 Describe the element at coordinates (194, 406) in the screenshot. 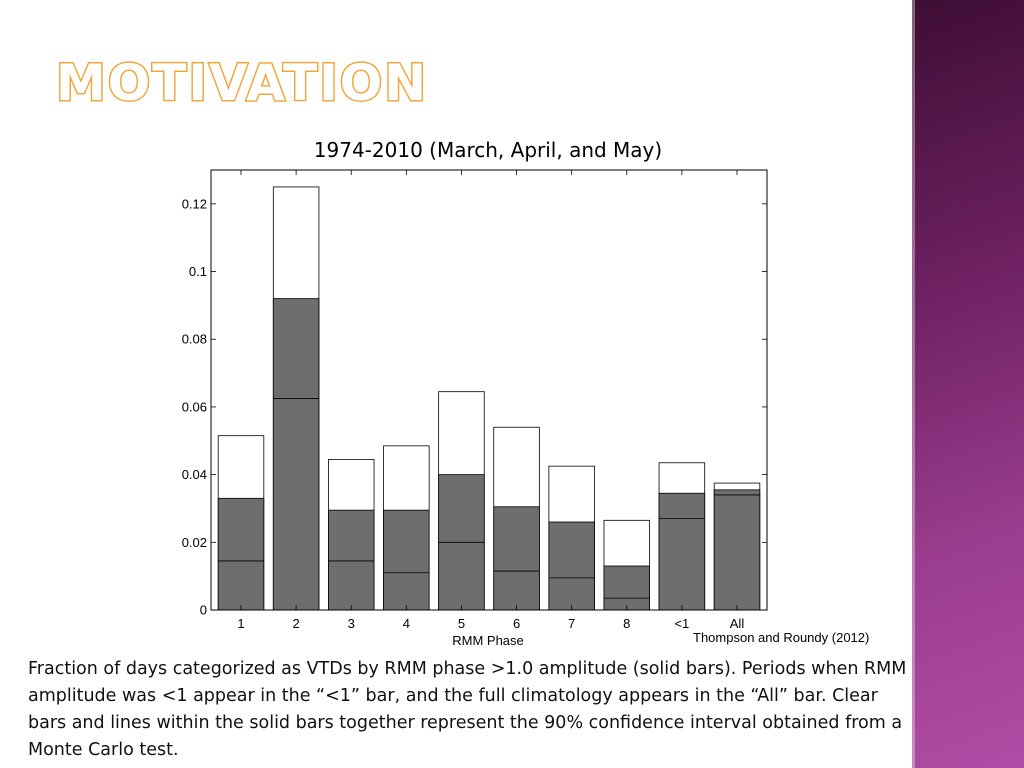

I see `y-tick-label-3: 0.06` at that location.